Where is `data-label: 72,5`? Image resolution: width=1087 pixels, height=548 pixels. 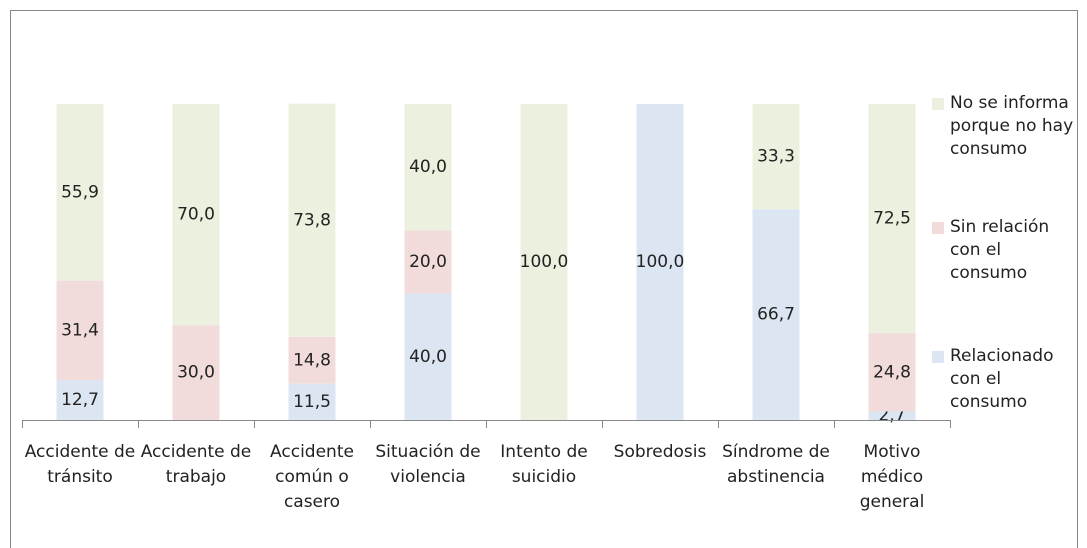
data-label: 72,5 is located at coordinates (892, 219).